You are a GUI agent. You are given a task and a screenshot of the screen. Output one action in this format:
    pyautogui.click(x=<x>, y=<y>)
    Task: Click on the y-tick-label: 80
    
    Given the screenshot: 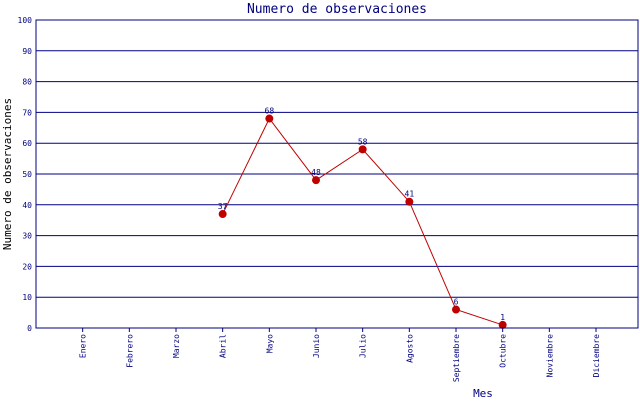 What is the action you would take?
    pyautogui.click(x=27, y=82)
    